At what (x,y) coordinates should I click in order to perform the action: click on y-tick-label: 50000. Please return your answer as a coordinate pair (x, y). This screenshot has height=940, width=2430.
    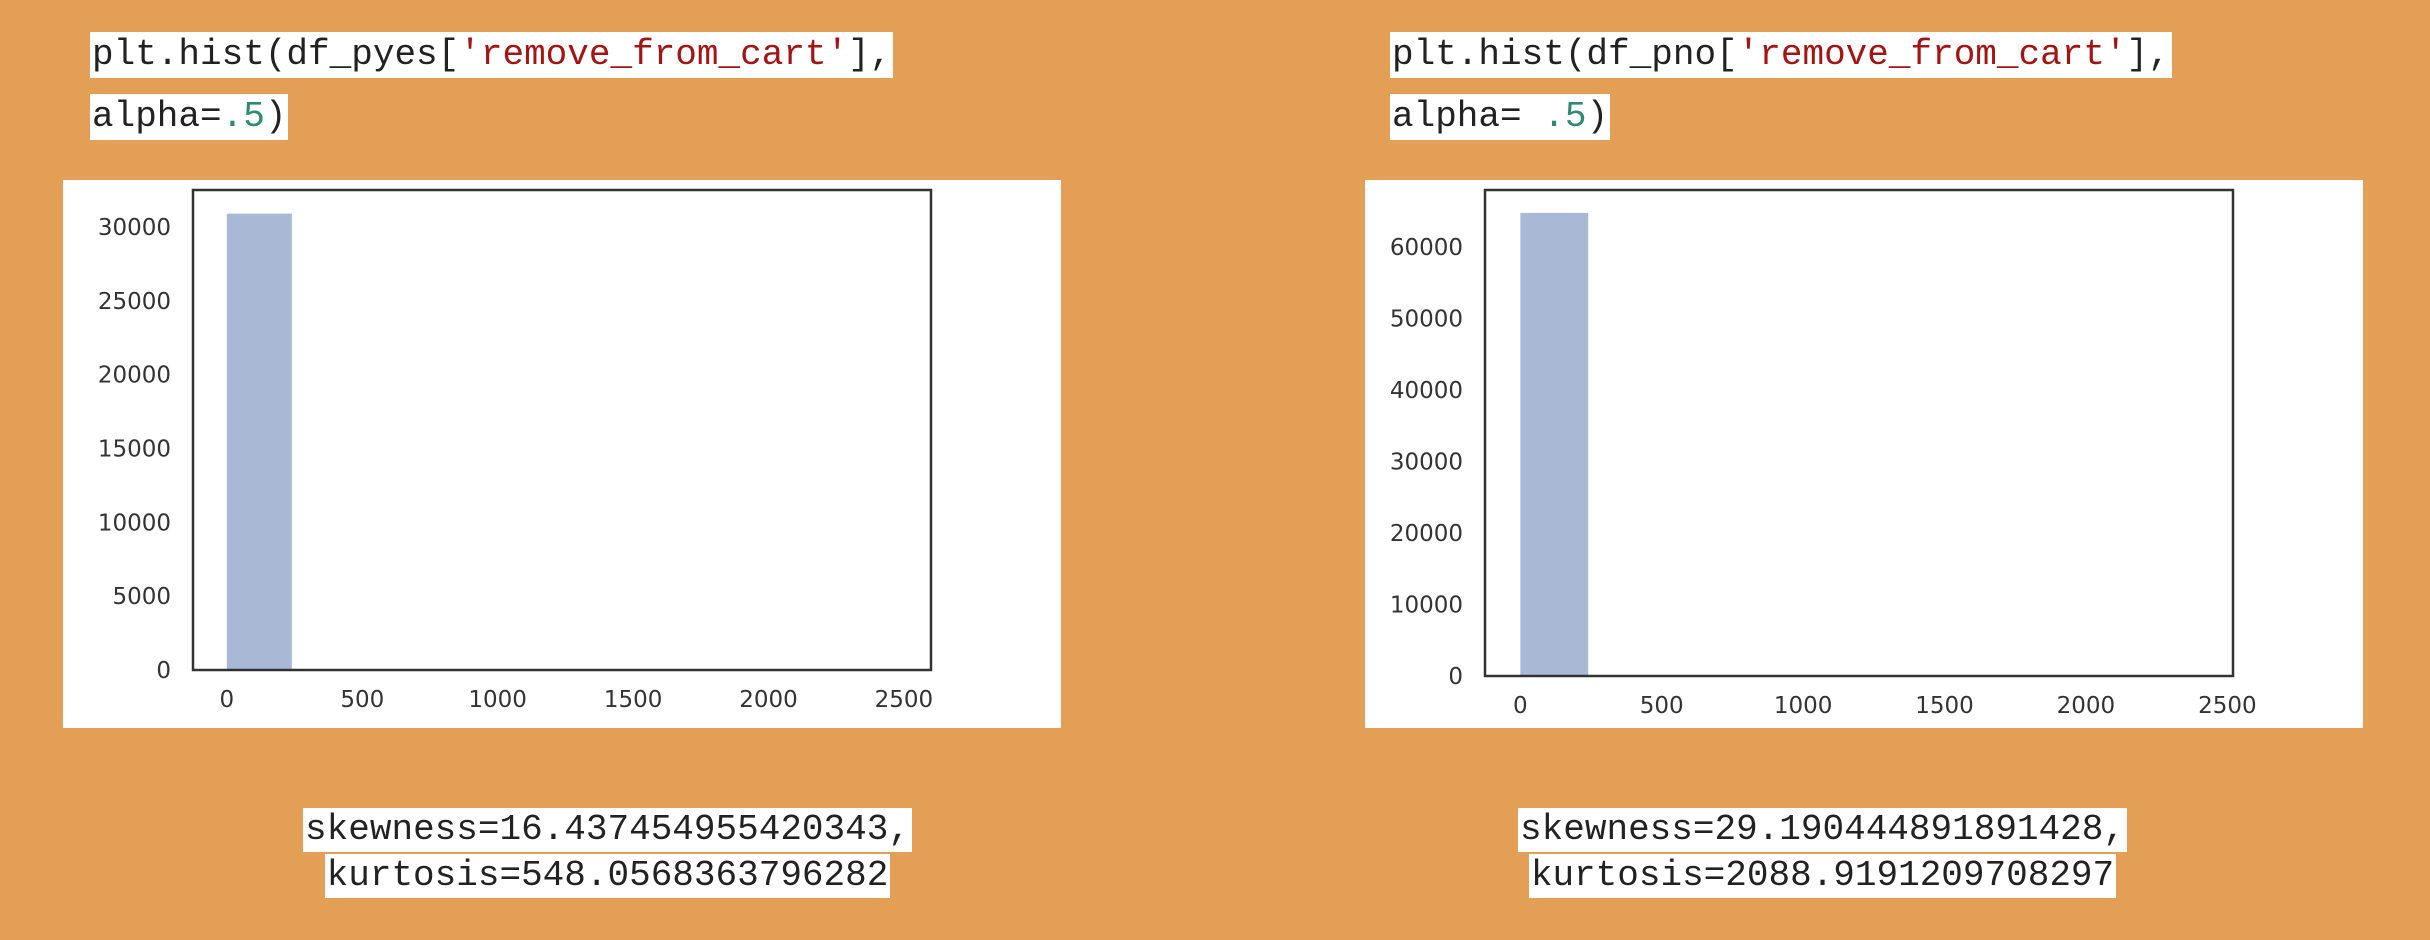
    Looking at the image, I should click on (1426, 320).